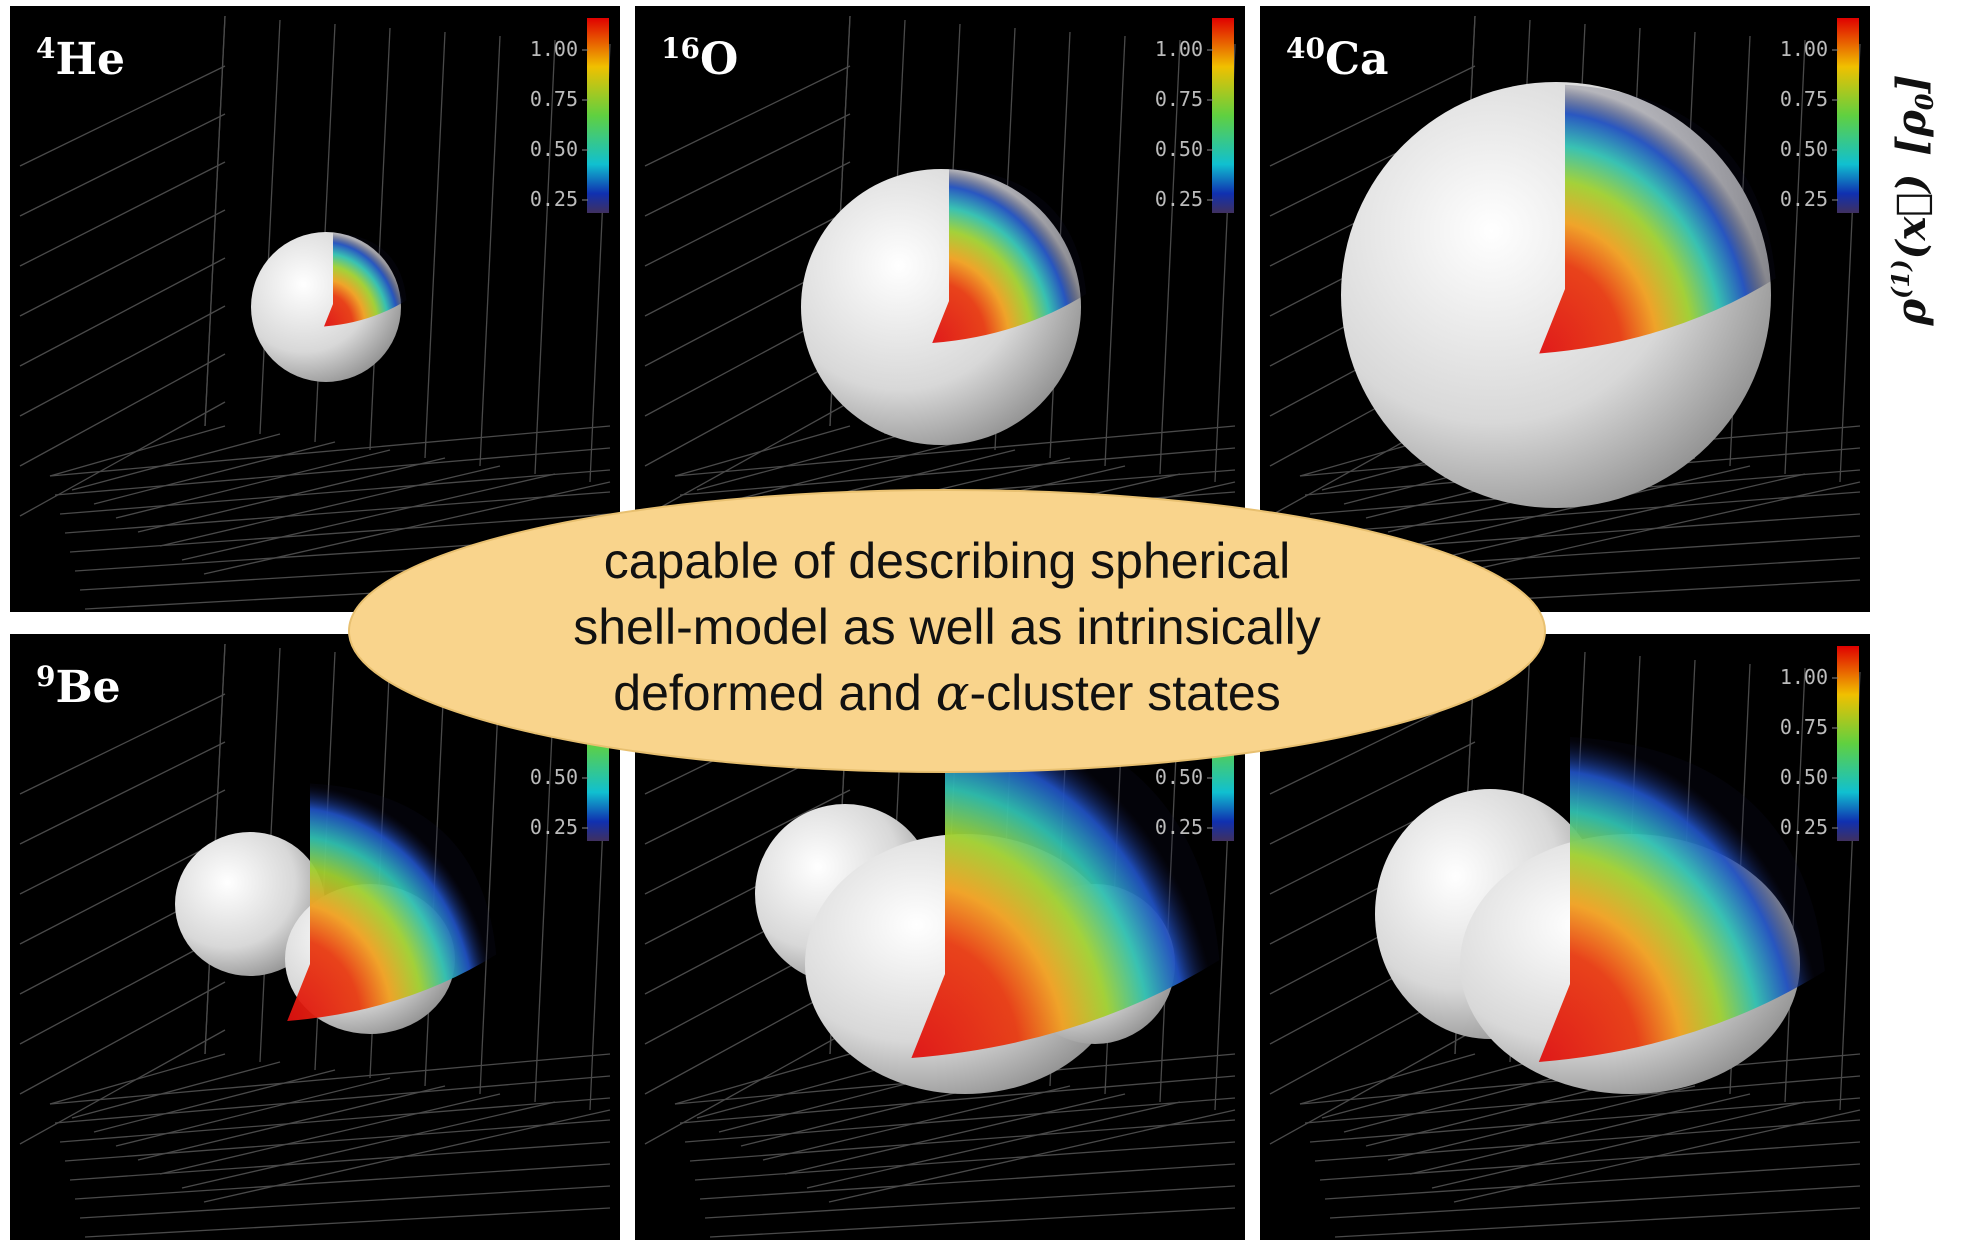 This screenshot has height=1240, width=1968. Describe the element at coordinates (1305, 48) in the screenshot. I see `isotope-mass: 40` at that location.